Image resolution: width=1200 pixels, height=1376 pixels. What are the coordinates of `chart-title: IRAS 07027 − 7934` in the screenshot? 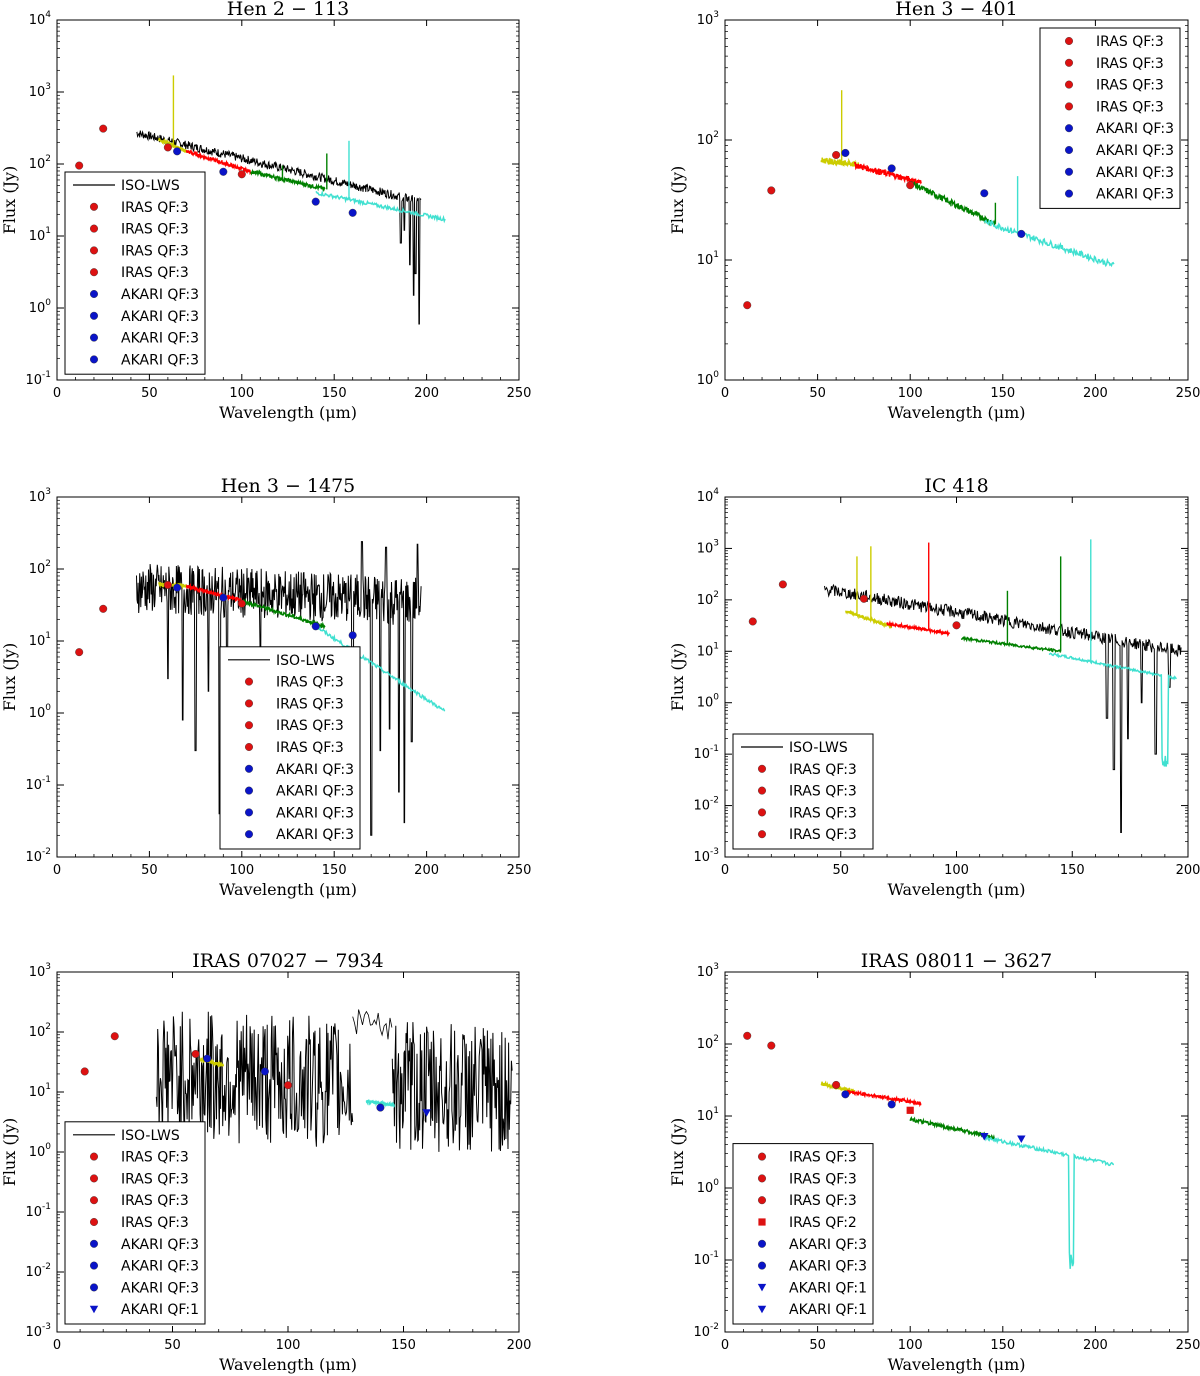 It's located at (287, 961).